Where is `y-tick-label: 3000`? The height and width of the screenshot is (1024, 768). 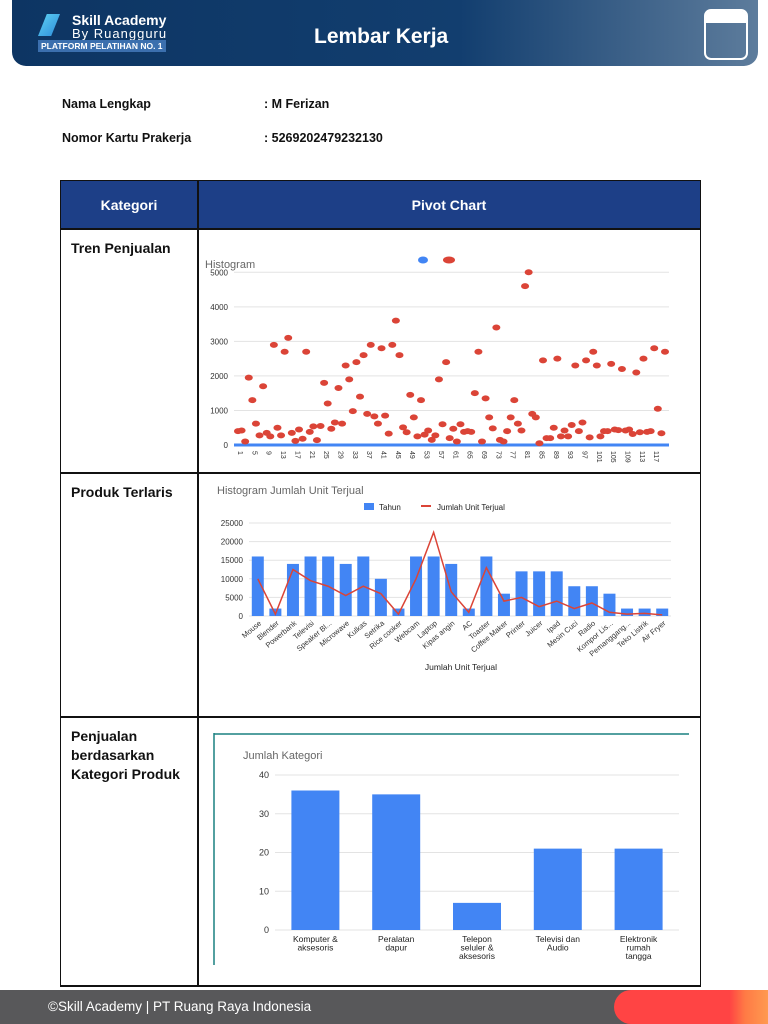 y-tick-label: 3000 is located at coordinates (219, 341).